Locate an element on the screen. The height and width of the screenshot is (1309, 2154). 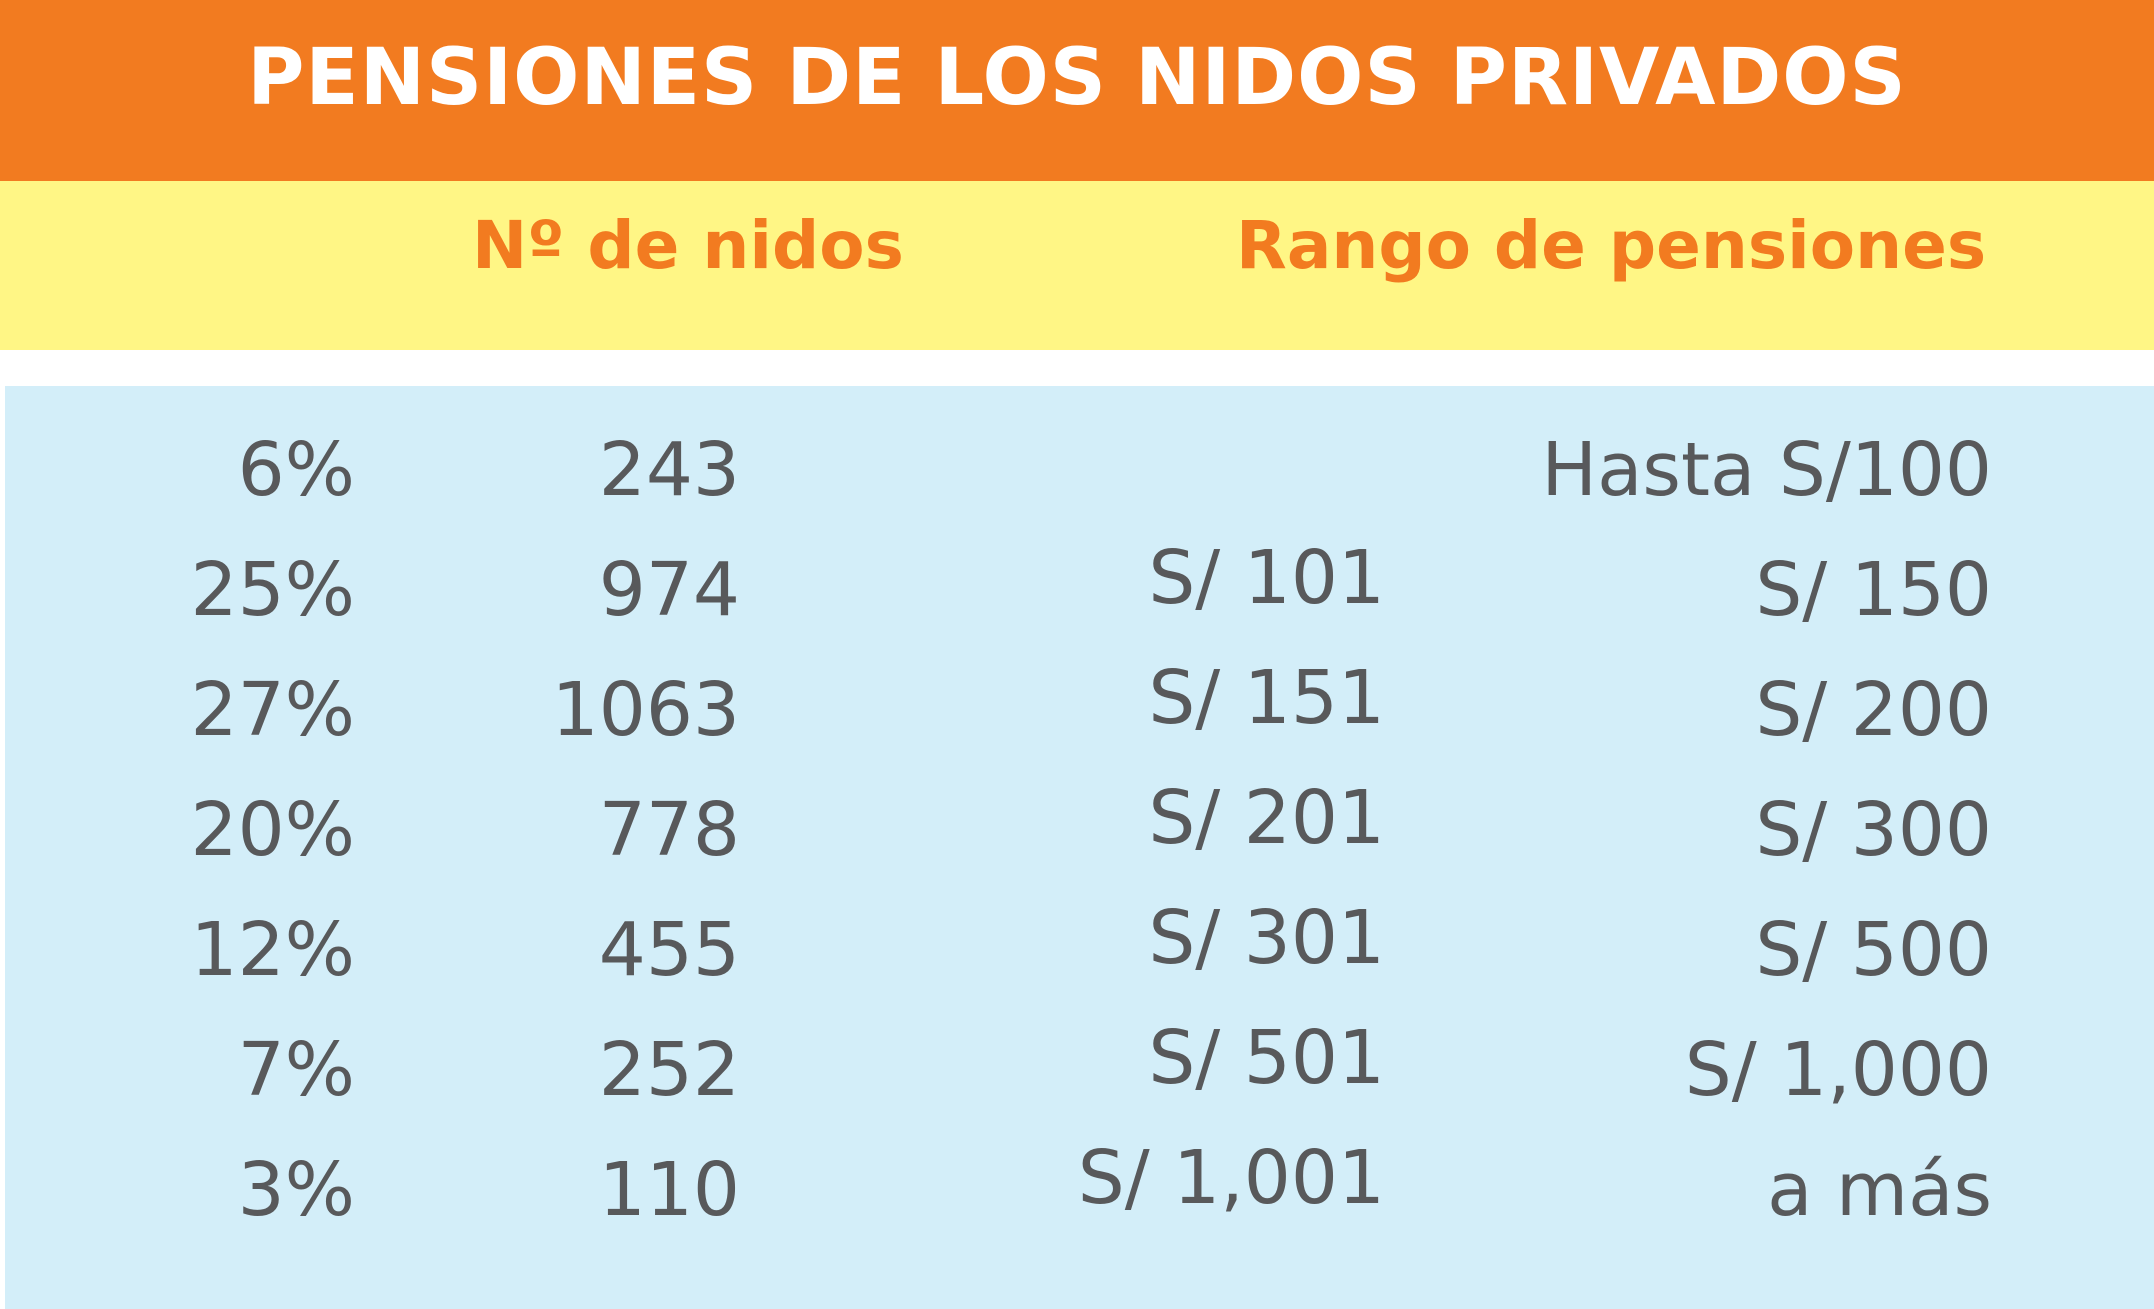
count-cell: 455 is located at coordinates (669, 950).